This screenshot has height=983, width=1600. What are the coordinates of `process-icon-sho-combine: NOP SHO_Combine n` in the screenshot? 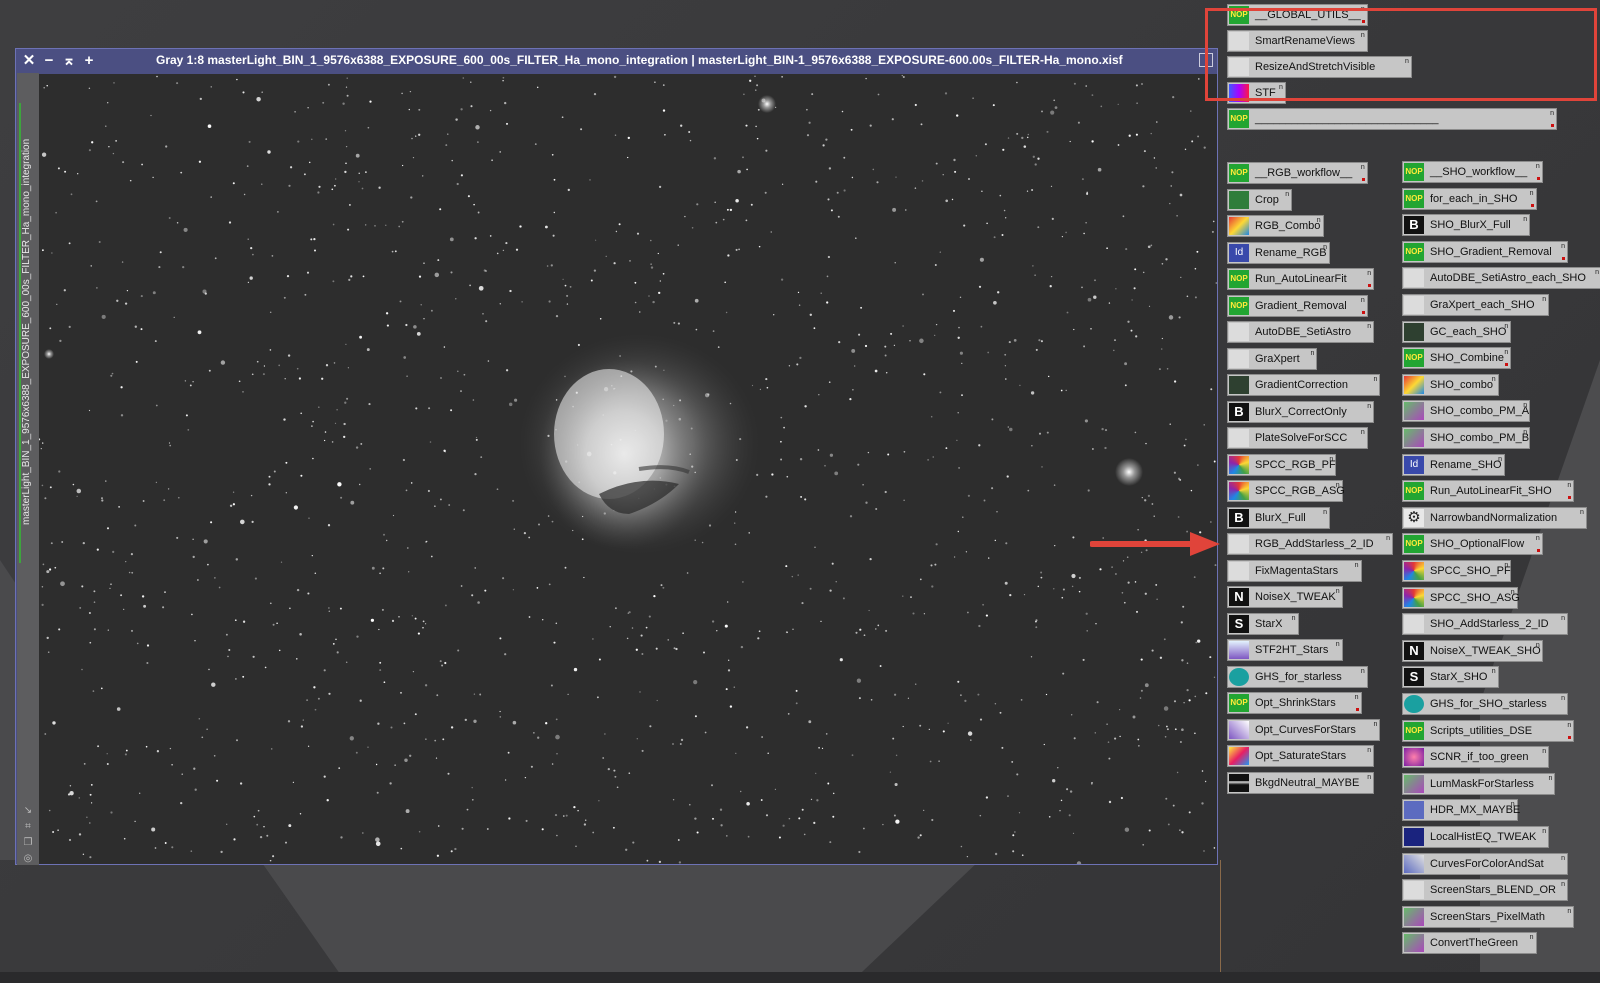 It's located at (1457, 358).